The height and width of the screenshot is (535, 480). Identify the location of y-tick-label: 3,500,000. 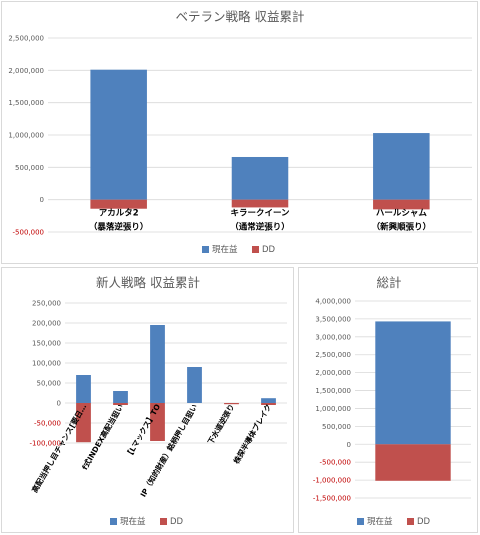
(333, 319).